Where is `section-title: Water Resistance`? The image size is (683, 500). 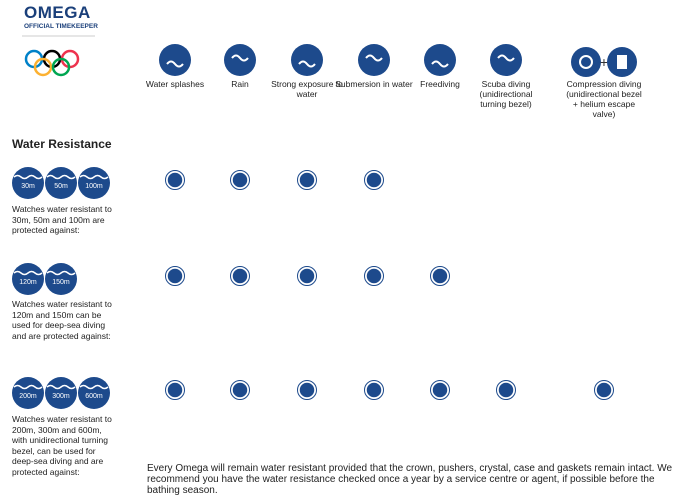
section-title: Water Resistance is located at coordinates (62, 144).